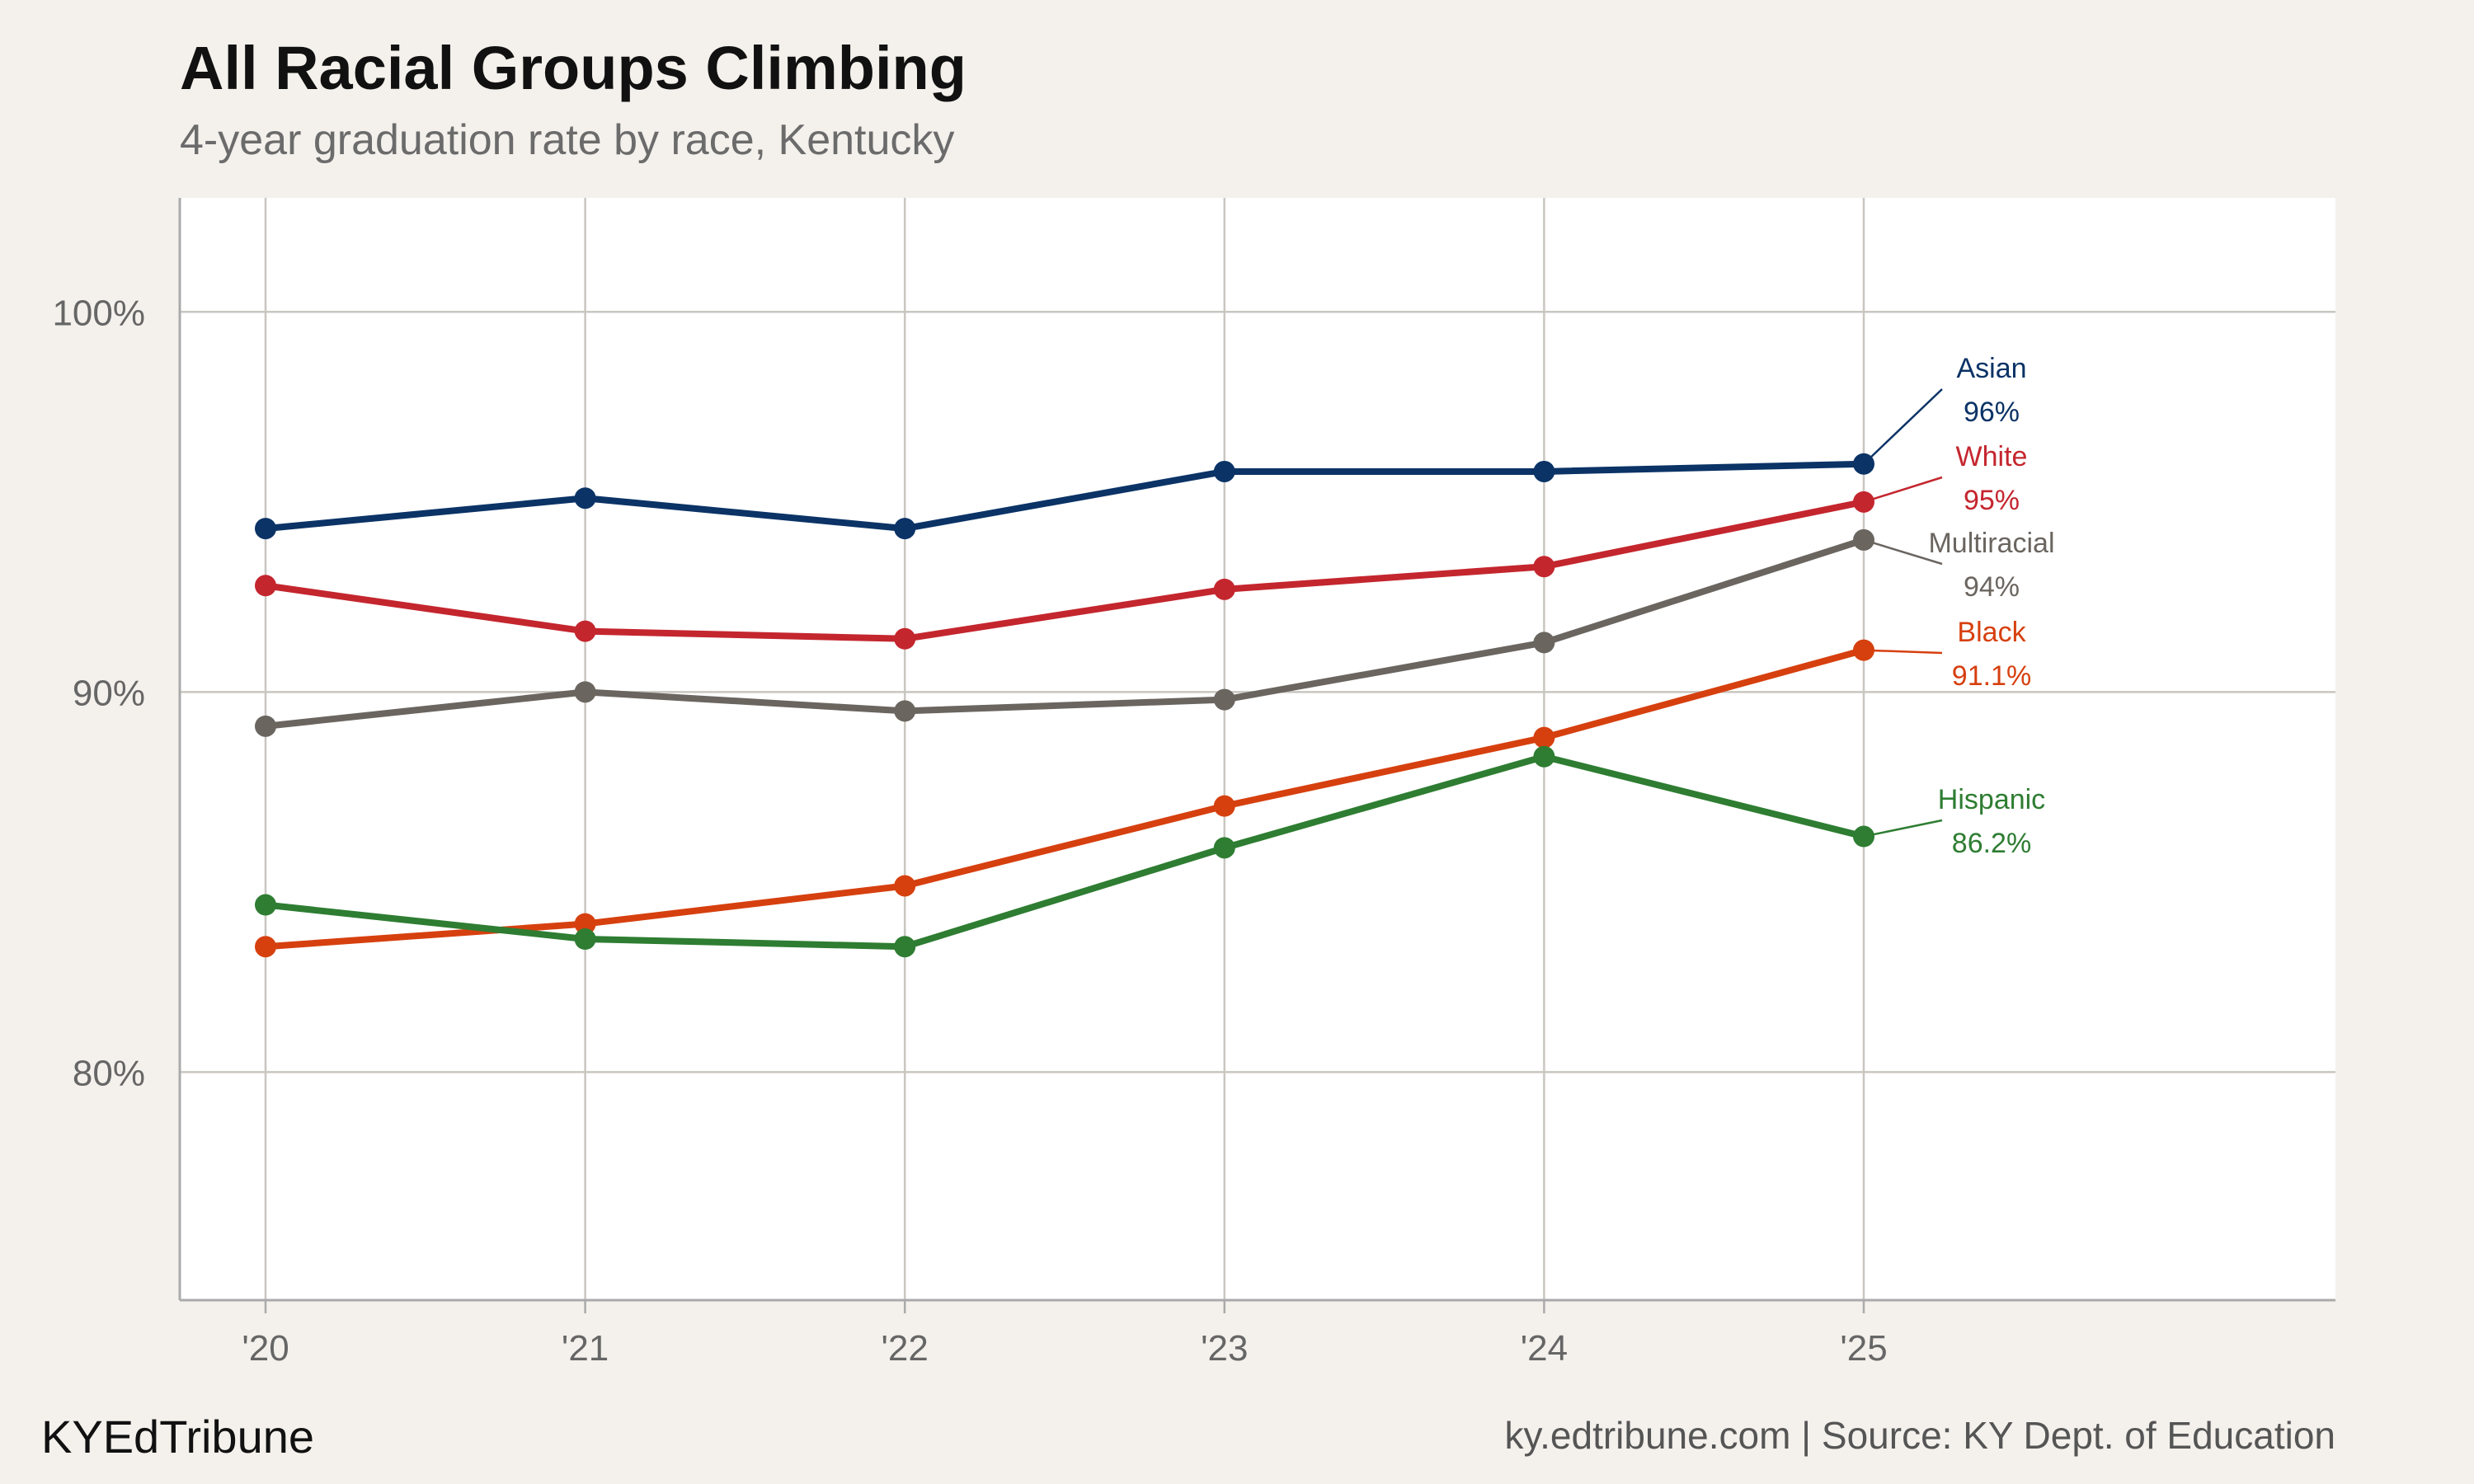 This screenshot has width=2474, height=1484. I want to click on series-value-label-black: 91.1%, so click(1991, 676).